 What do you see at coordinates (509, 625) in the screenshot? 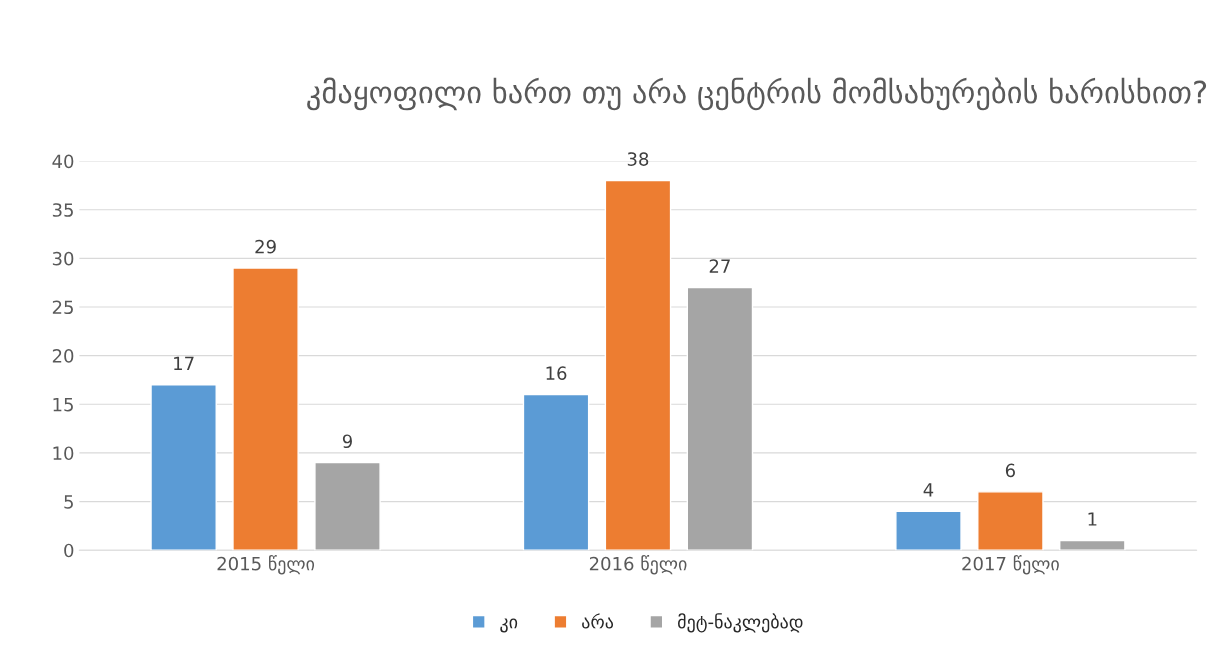
I see `legend-label: კი` at bounding box center [509, 625].